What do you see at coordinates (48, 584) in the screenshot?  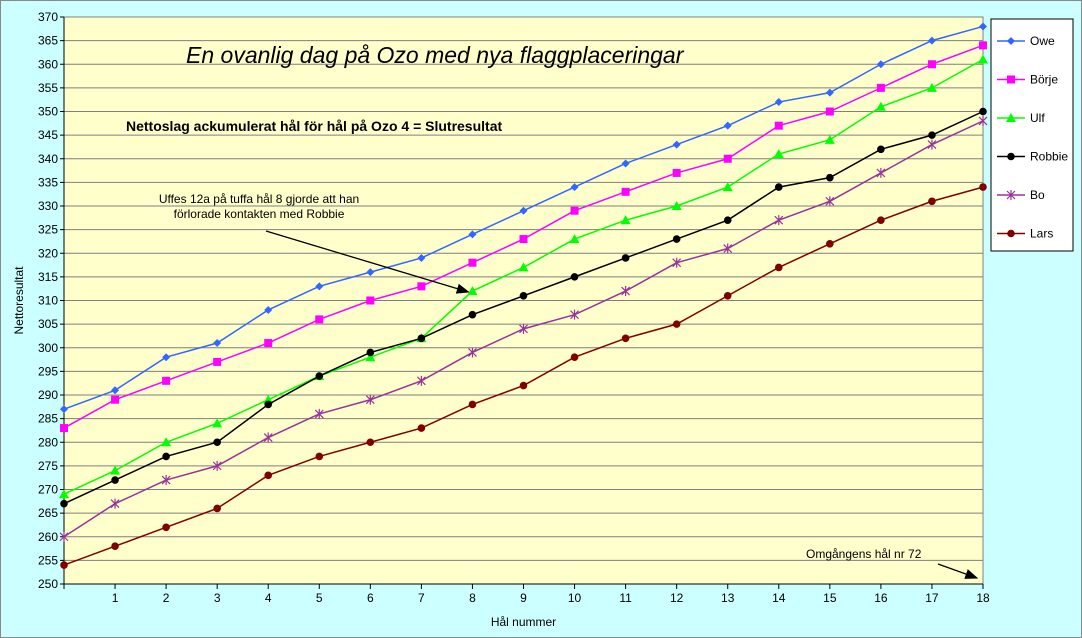 I see `y-tick-label: 250` at bounding box center [48, 584].